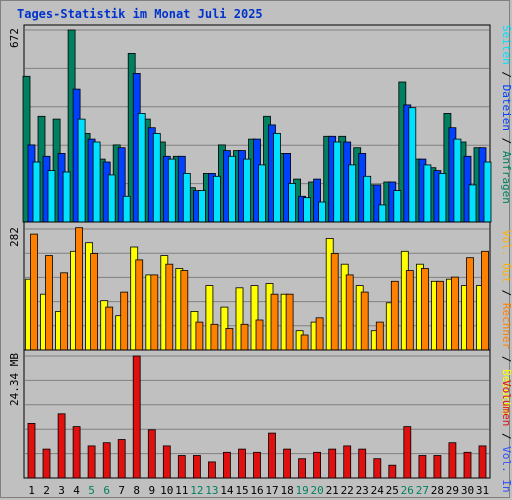 Image resolution: width=512 pixels, height=500 pixels. I want to click on x-tick-label: 19, so click(301, 490).